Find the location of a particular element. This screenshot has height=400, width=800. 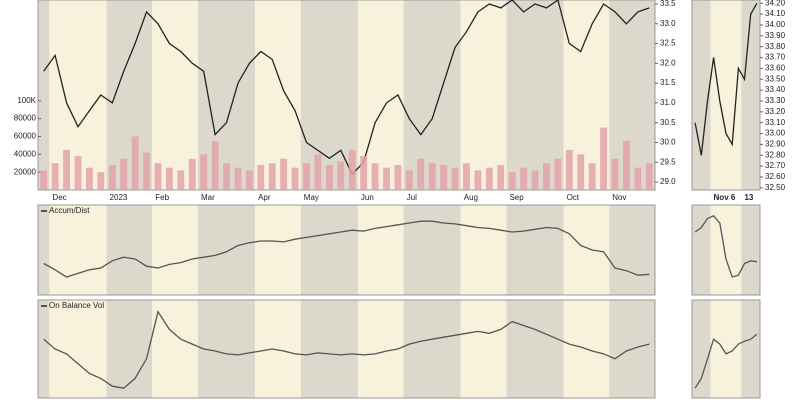

y-tick-label: 33.10 is located at coordinates (775, 122).